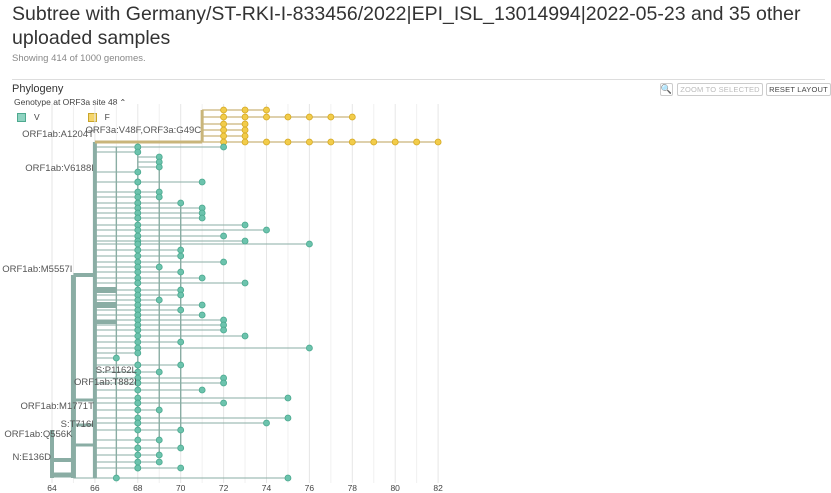  Describe the element at coordinates (438, 488) in the screenshot. I see `x-tick-label: 82` at that location.